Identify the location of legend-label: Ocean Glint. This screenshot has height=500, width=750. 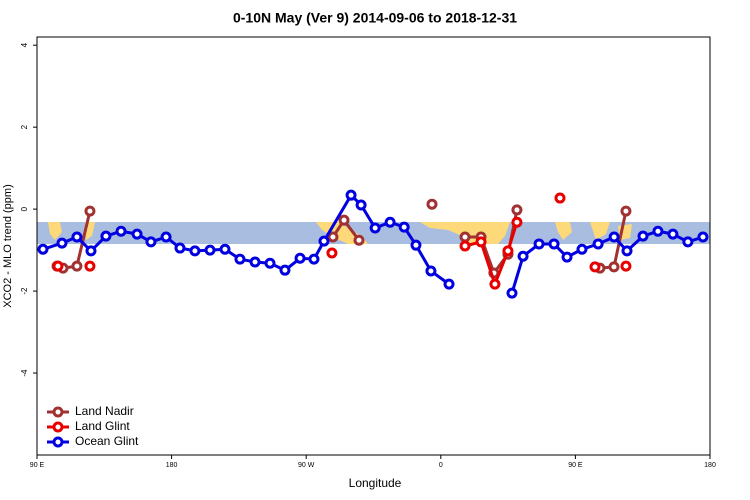
(107, 441).